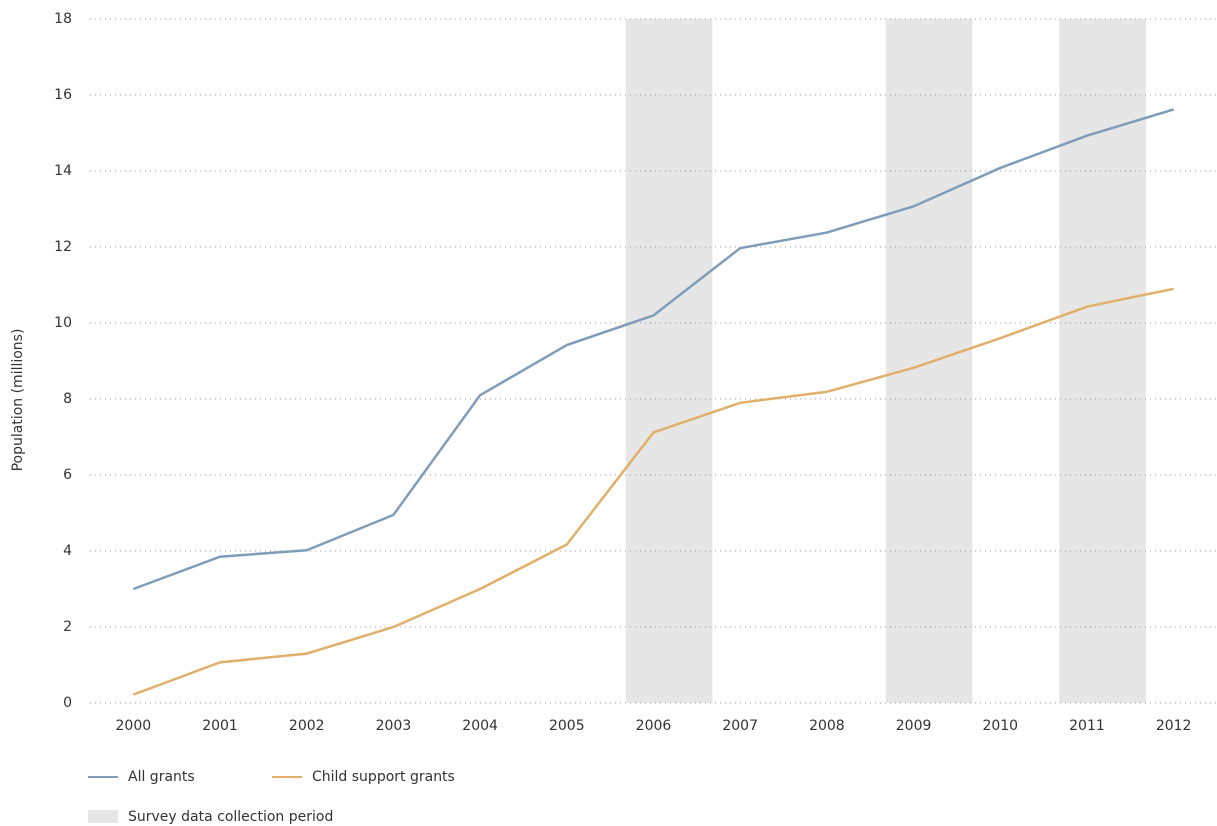 The image size is (1217, 826). Describe the element at coordinates (1087, 726) in the screenshot. I see `x-tick-label: 2011` at that location.